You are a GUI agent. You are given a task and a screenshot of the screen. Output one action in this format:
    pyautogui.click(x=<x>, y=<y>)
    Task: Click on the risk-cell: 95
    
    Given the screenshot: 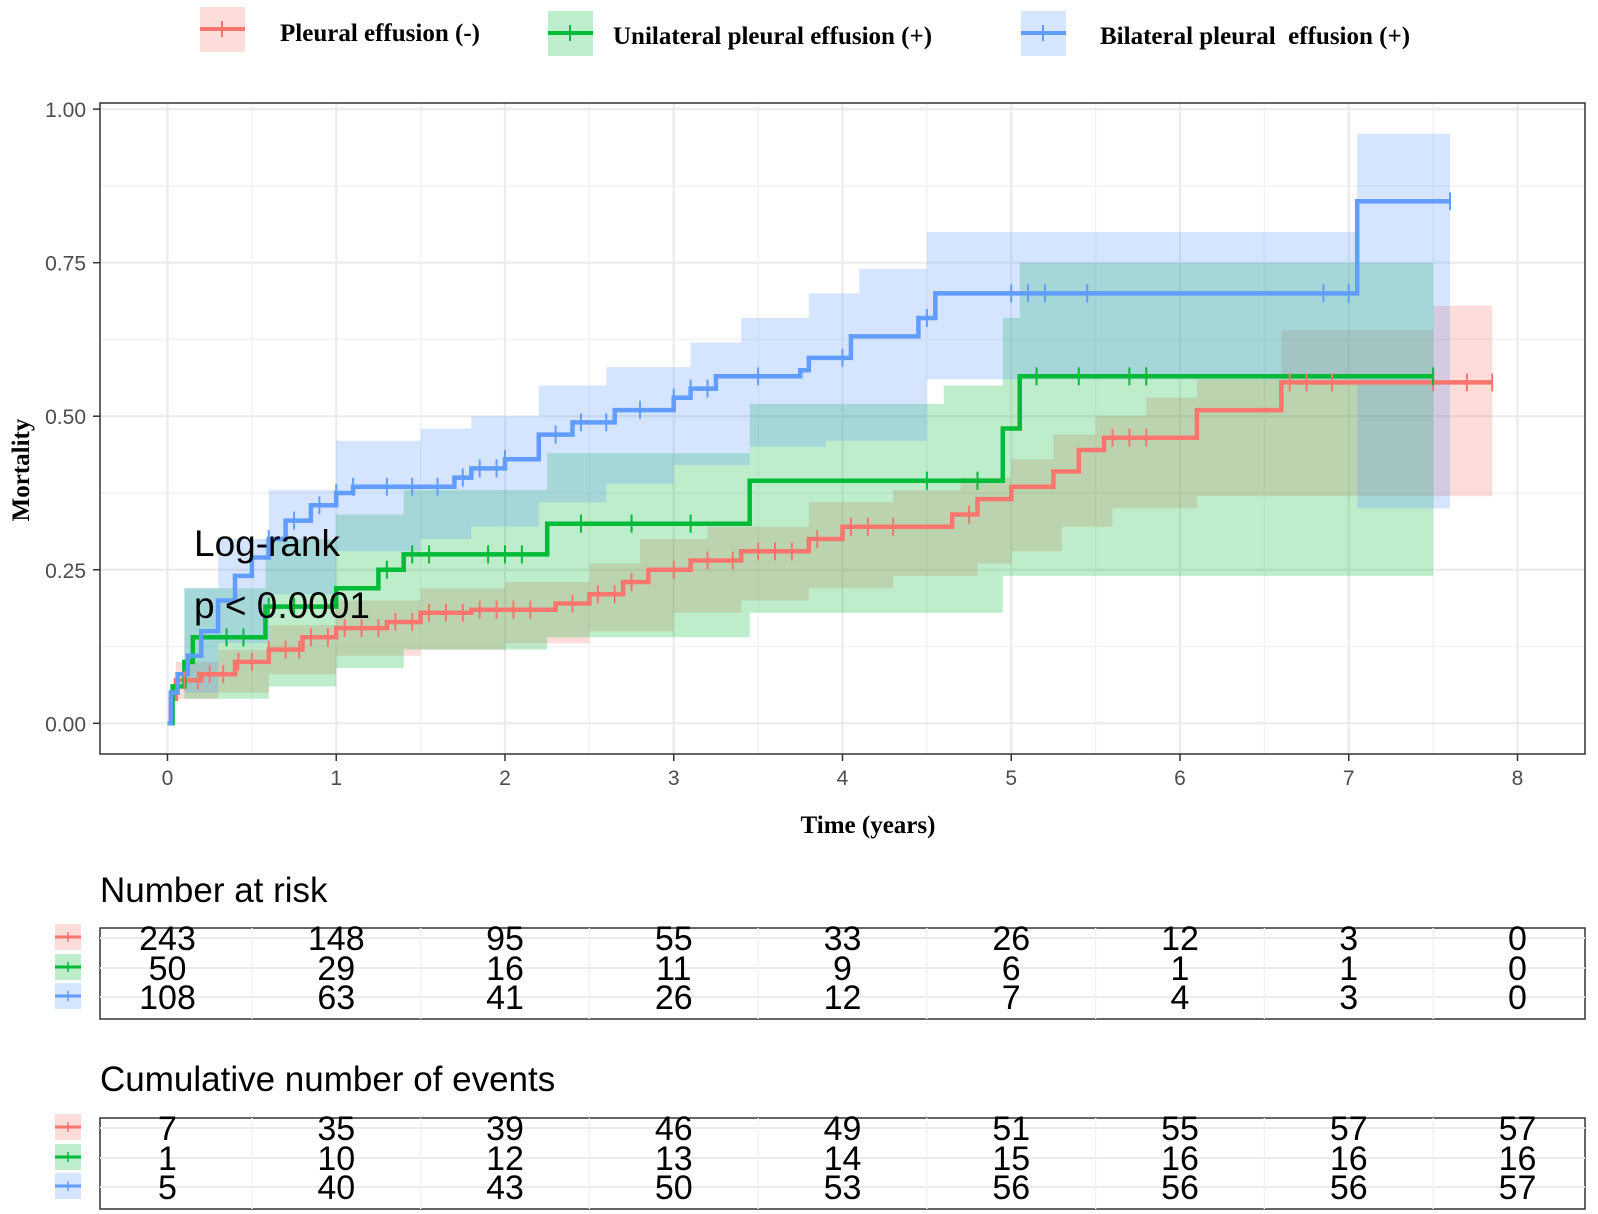 What is the action you would take?
    pyautogui.click(x=505, y=939)
    